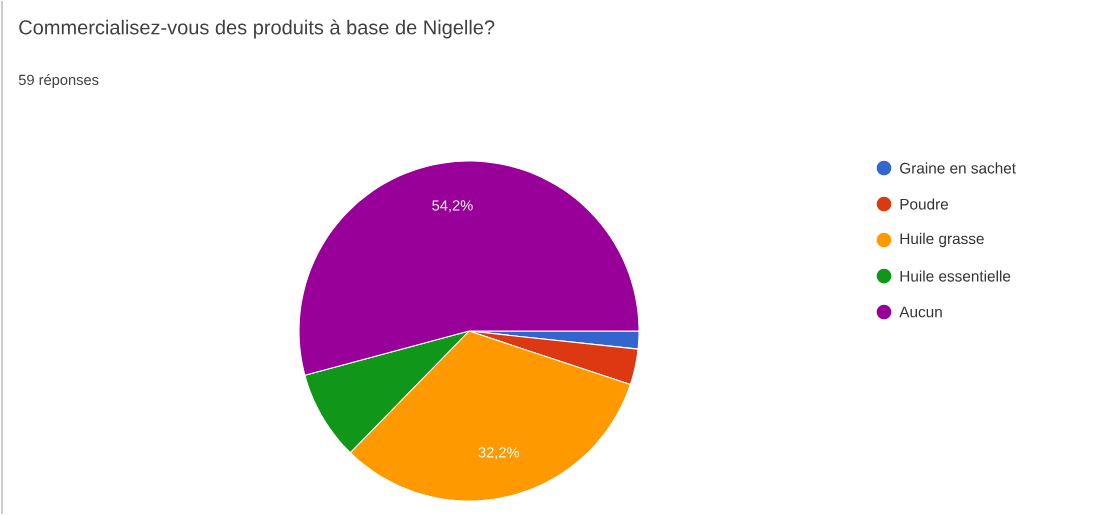 This screenshot has height=515, width=1103. I want to click on legend-label: Poudre, so click(924, 204).